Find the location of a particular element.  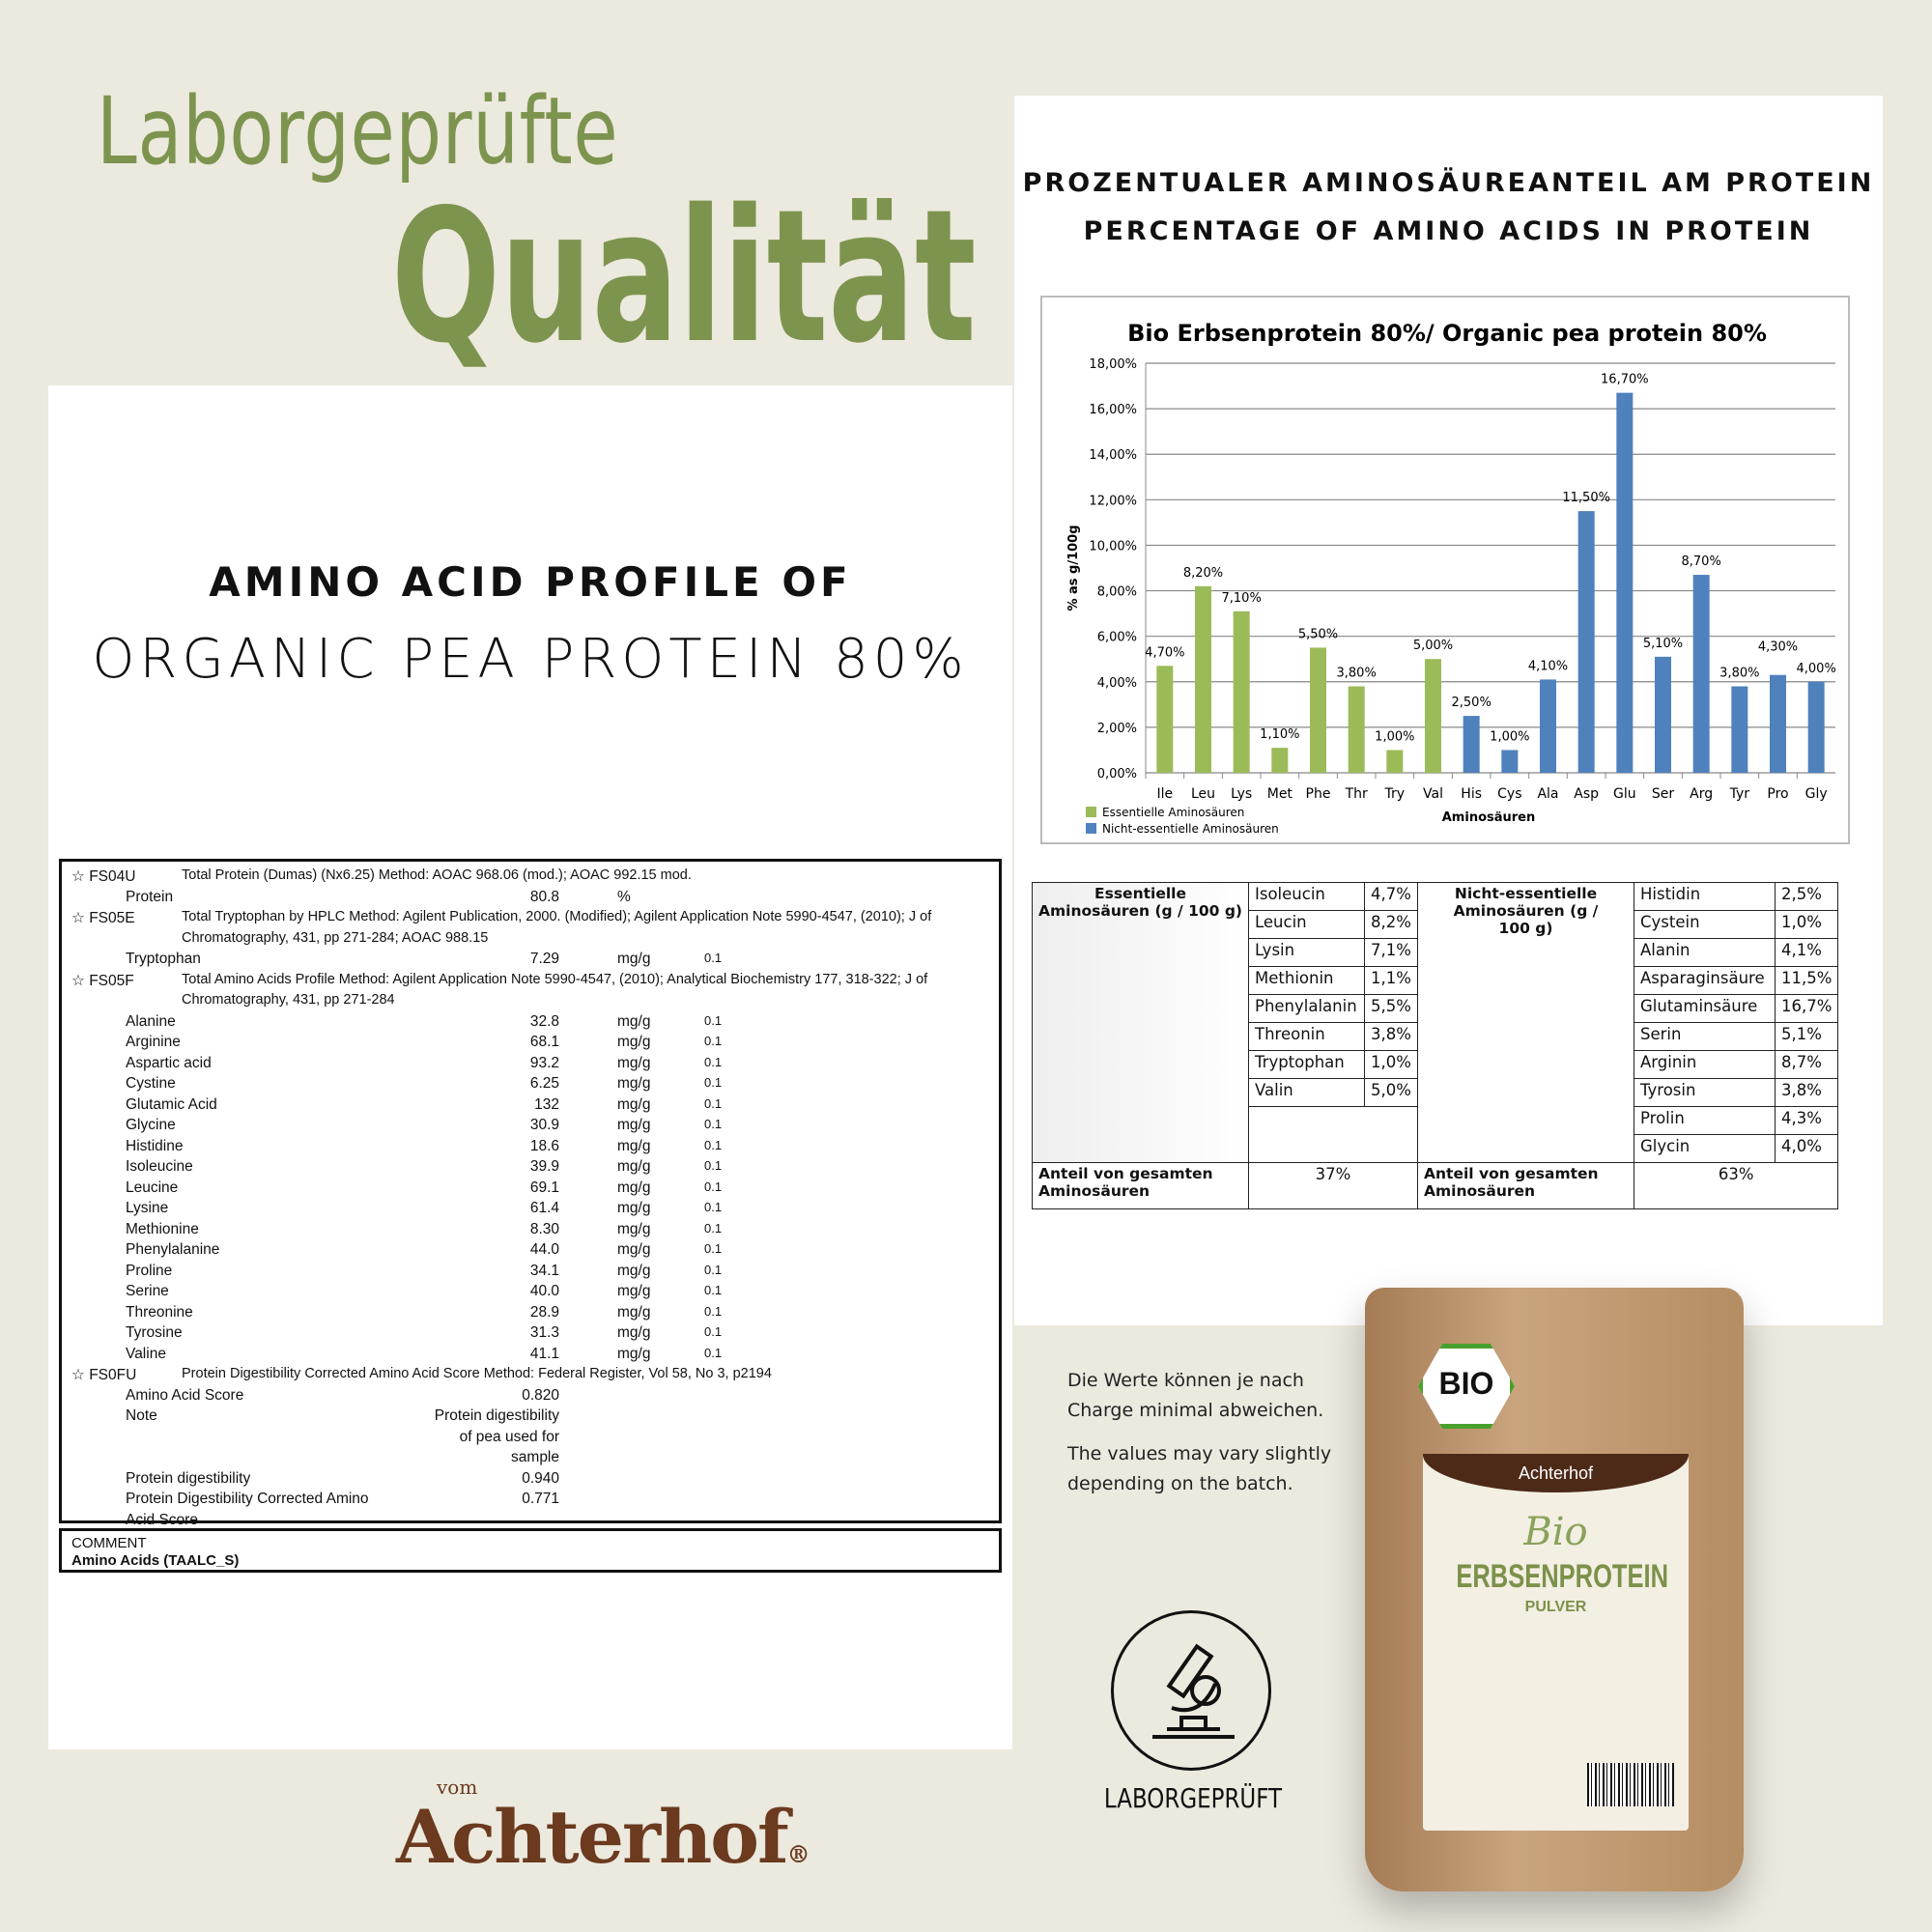

x-tick-label: Pro is located at coordinates (1777, 794).